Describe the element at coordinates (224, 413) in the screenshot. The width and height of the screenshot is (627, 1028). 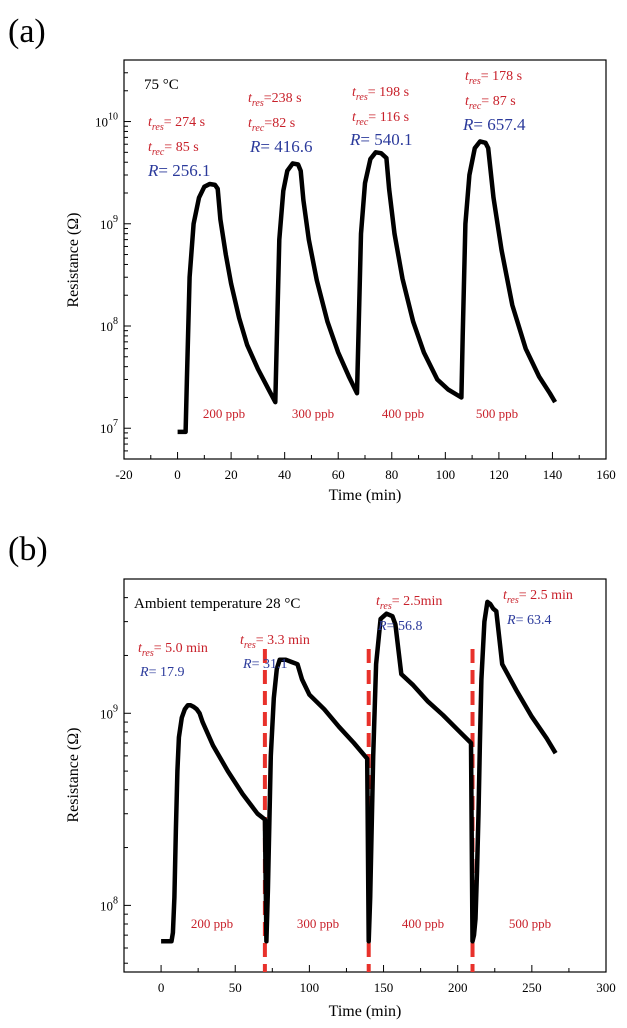
I see `panel-a-concentration-label: 200 ppb` at that location.